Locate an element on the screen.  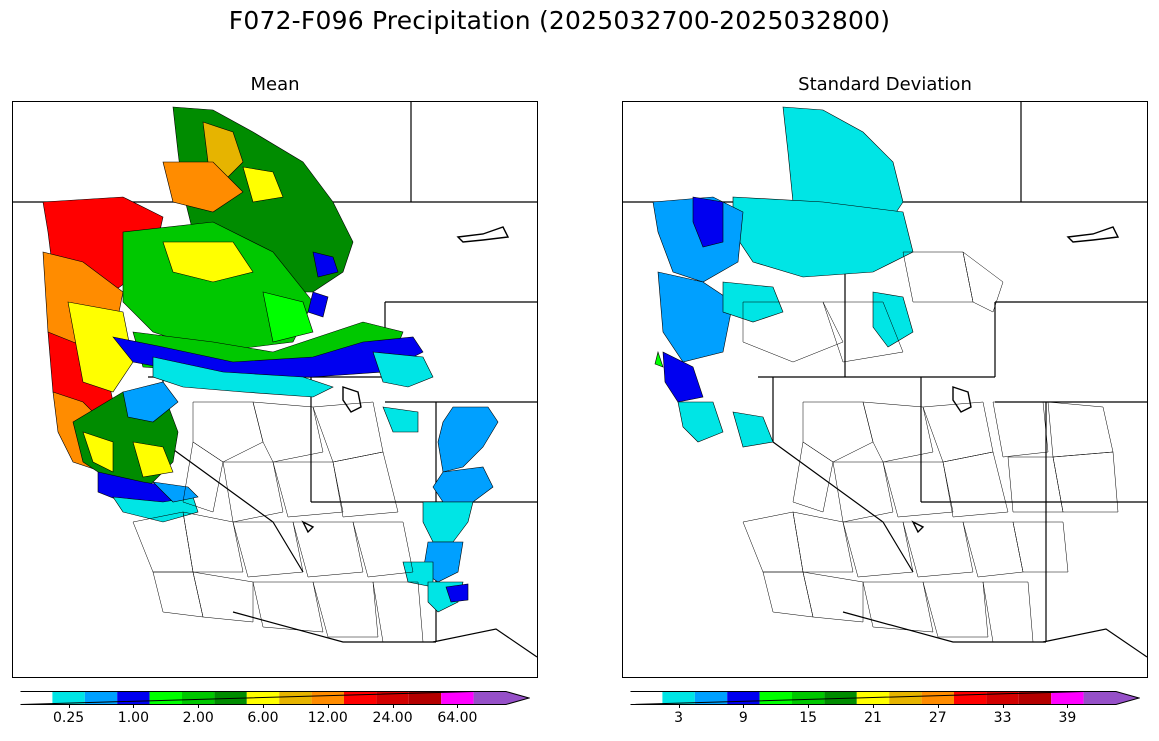
colorbar-tick-label: 39 is located at coordinates (1067, 718).